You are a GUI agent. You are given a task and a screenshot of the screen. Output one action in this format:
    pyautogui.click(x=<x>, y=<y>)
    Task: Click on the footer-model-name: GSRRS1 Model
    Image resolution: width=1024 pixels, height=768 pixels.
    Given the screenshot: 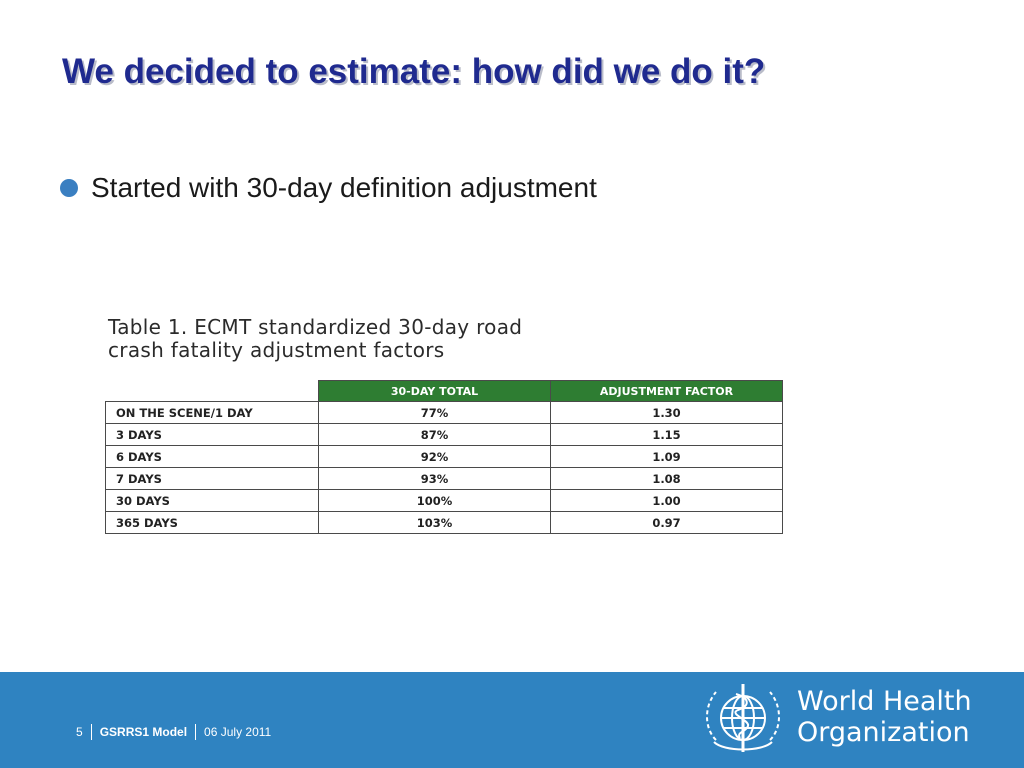 What is the action you would take?
    pyautogui.click(x=143, y=732)
    